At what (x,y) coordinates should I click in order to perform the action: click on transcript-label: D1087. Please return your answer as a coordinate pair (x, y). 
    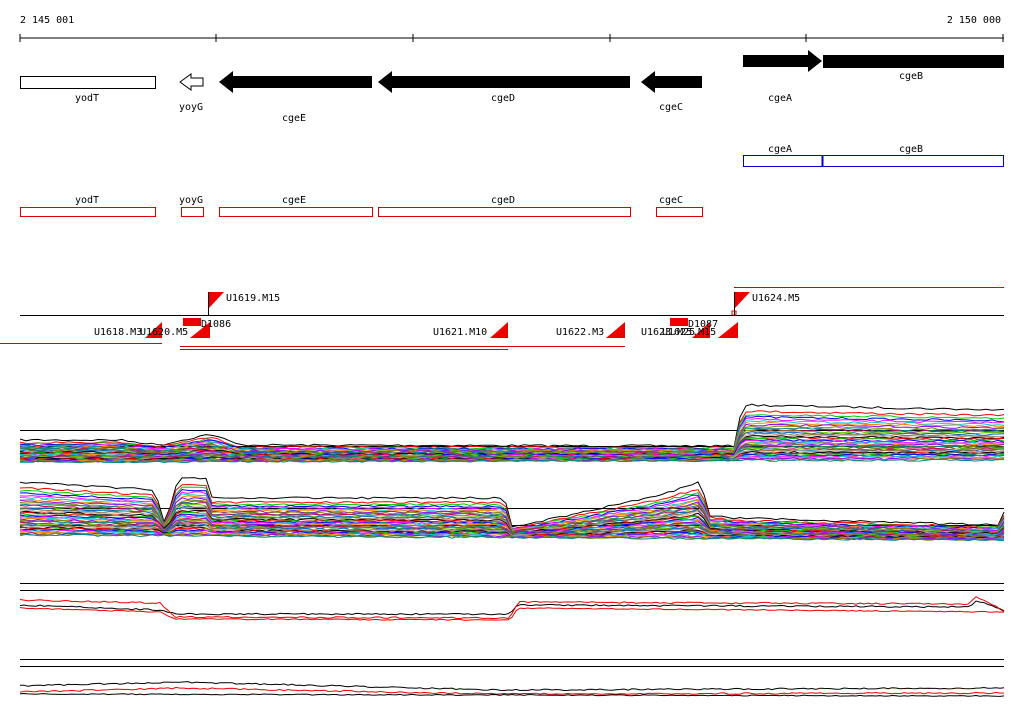
    Looking at the image, I should click on (703, 324).